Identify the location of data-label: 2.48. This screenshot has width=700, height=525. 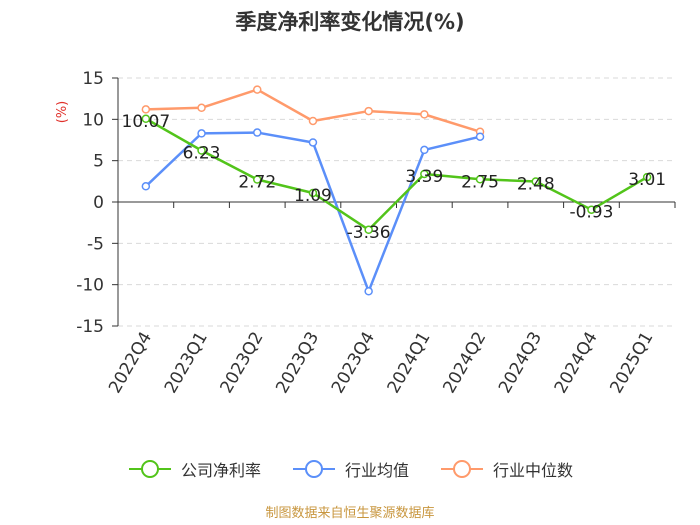
(536, 184).